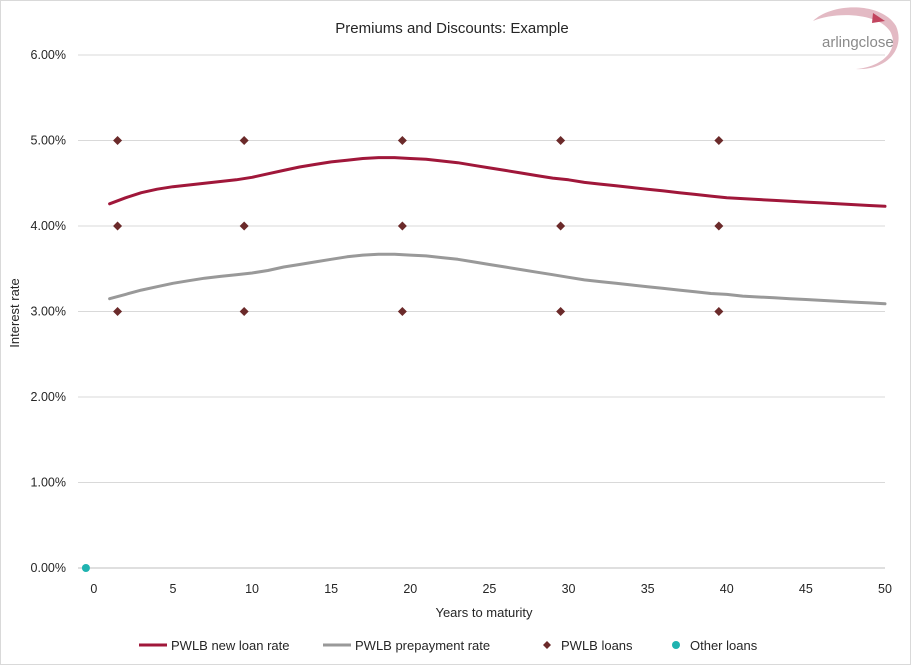  What do you see at coordinates (172, 589) in the screenshot?
I see `x-tick-label: 5` at bounding box center [172, 589].